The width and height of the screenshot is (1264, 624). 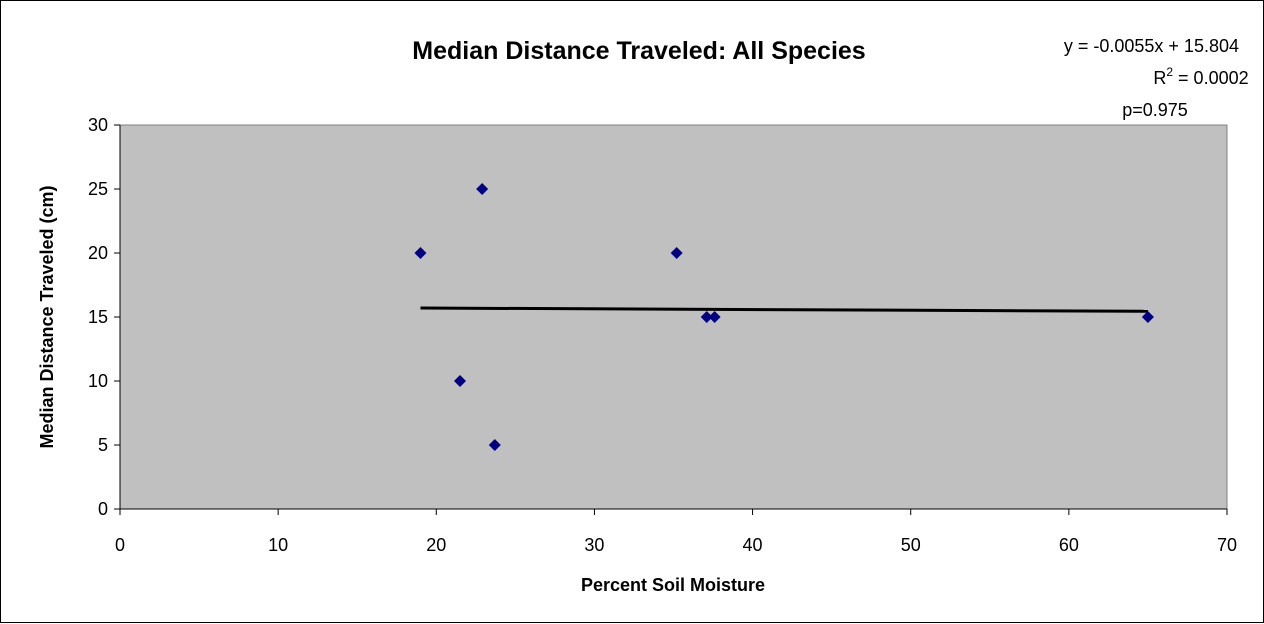 What do you see at coordinates (47, 316) in the screenshot?
I see `y-axis-label: Median Distance Traveled (cm)` at bounding box center [47, 316].